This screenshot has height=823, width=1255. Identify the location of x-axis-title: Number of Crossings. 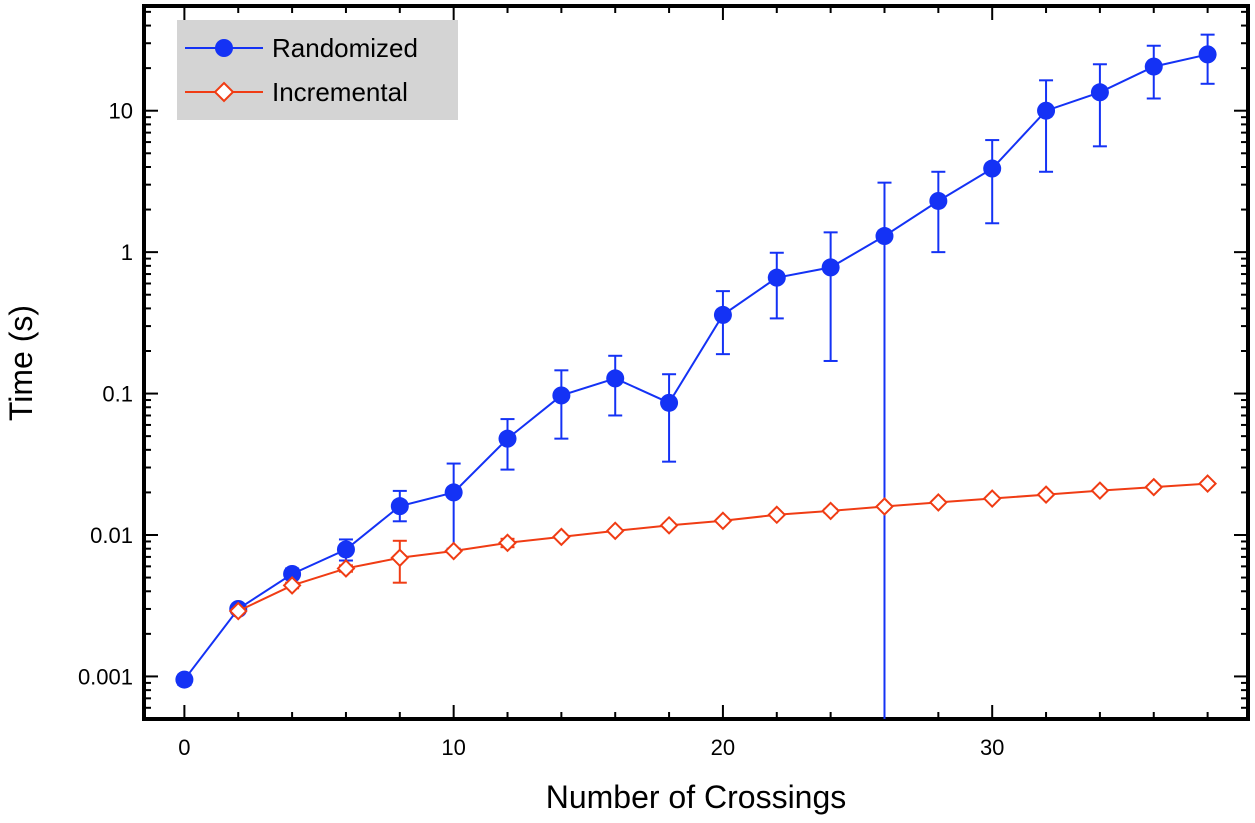
(696, 797).